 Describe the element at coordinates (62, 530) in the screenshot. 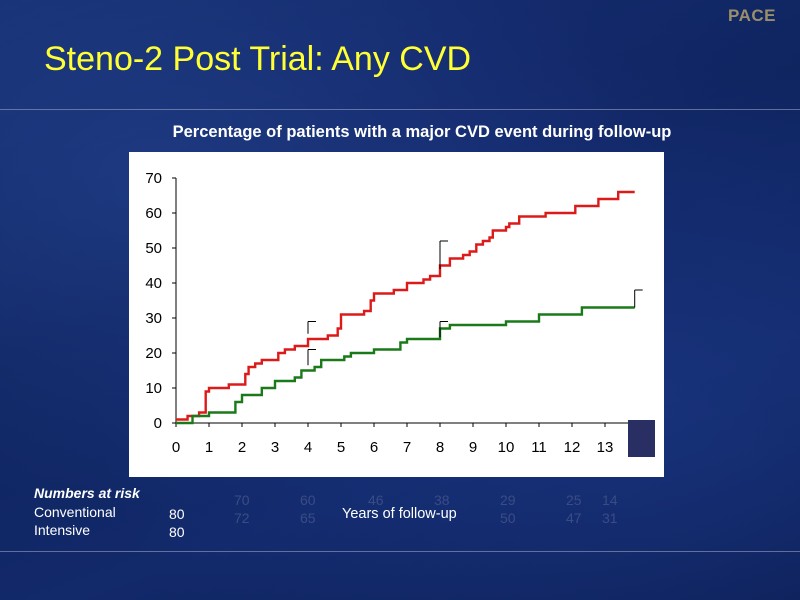

I see `risk-row-label-intensive: Intensive` at that location.